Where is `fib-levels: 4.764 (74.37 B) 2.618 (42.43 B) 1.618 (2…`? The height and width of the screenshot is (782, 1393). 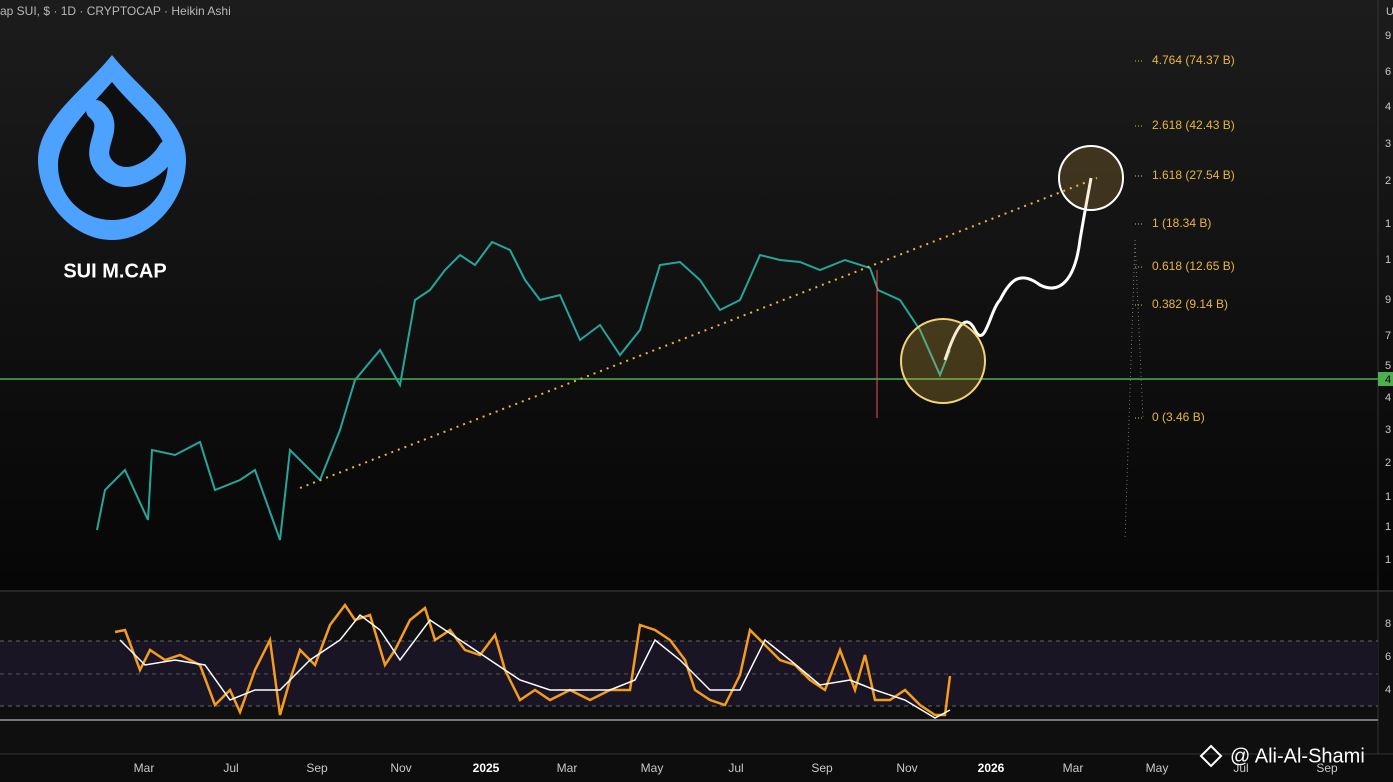
fib-levels: 4.764 (74.37 B) 2.618 (42.43 B) 1.618 (2… is located at coordinates (1185, 238).